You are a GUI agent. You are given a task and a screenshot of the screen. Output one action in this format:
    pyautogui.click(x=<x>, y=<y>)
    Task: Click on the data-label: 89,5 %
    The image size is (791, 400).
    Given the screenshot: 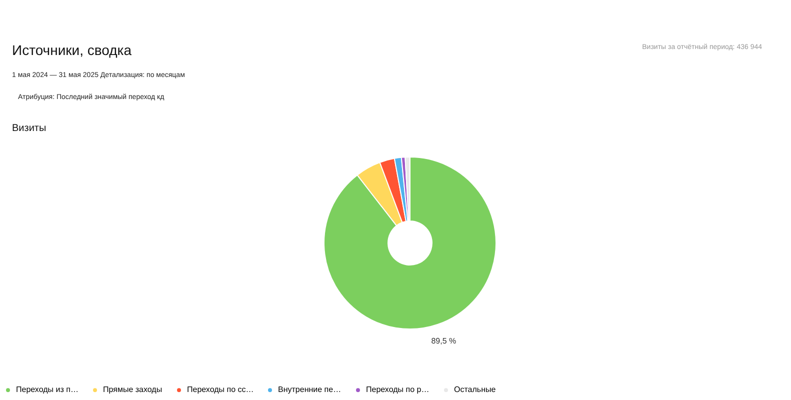 What is the action you would take?
    pyautogui.click(x=443, y=341)
    